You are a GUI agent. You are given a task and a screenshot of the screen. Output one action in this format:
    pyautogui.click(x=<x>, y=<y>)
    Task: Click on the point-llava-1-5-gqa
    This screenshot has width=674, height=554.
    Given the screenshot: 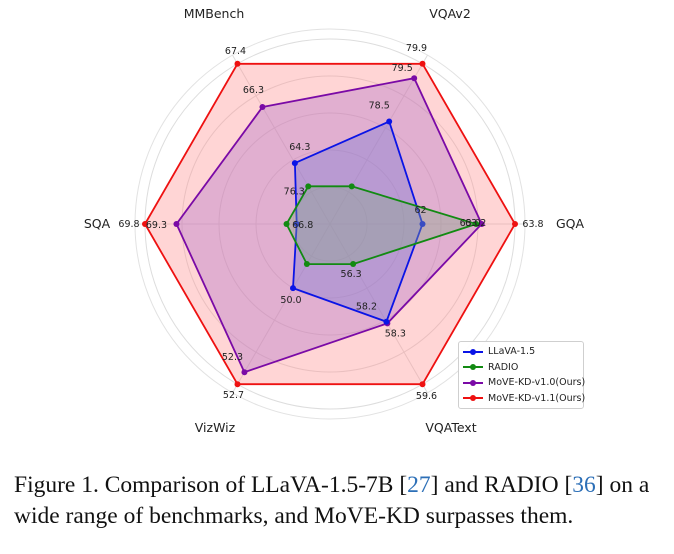 What is the action you would take?
    pyautogui.click(x=422, y=224)
    